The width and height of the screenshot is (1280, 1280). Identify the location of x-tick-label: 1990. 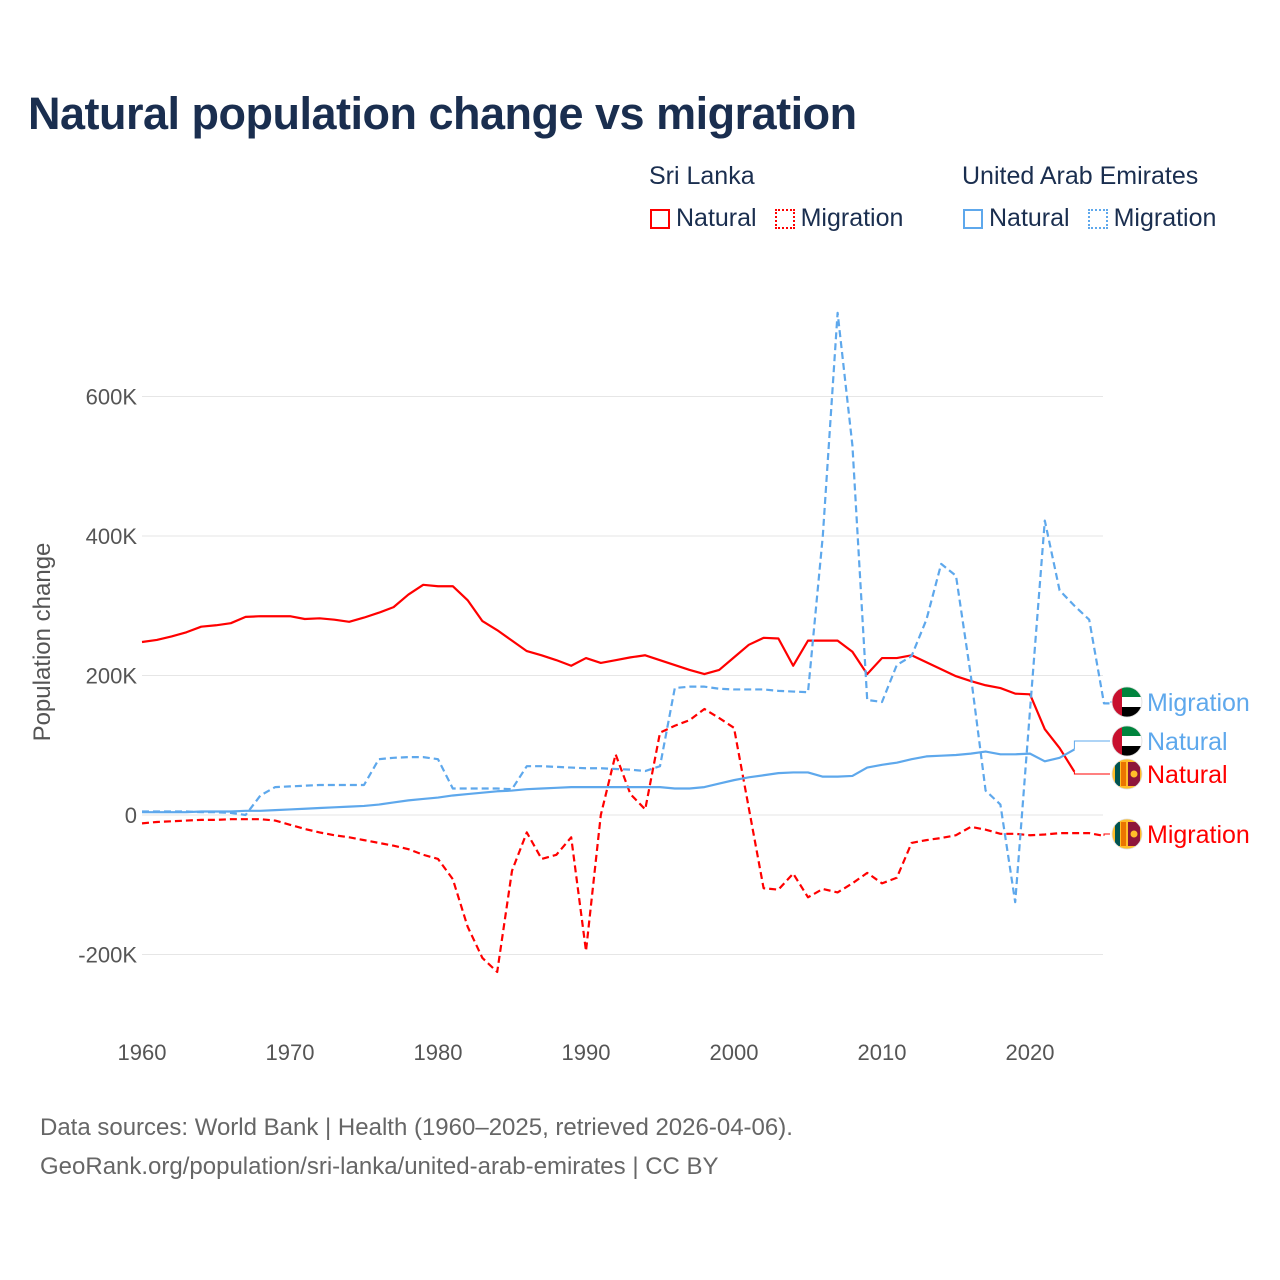
(586, 1052).